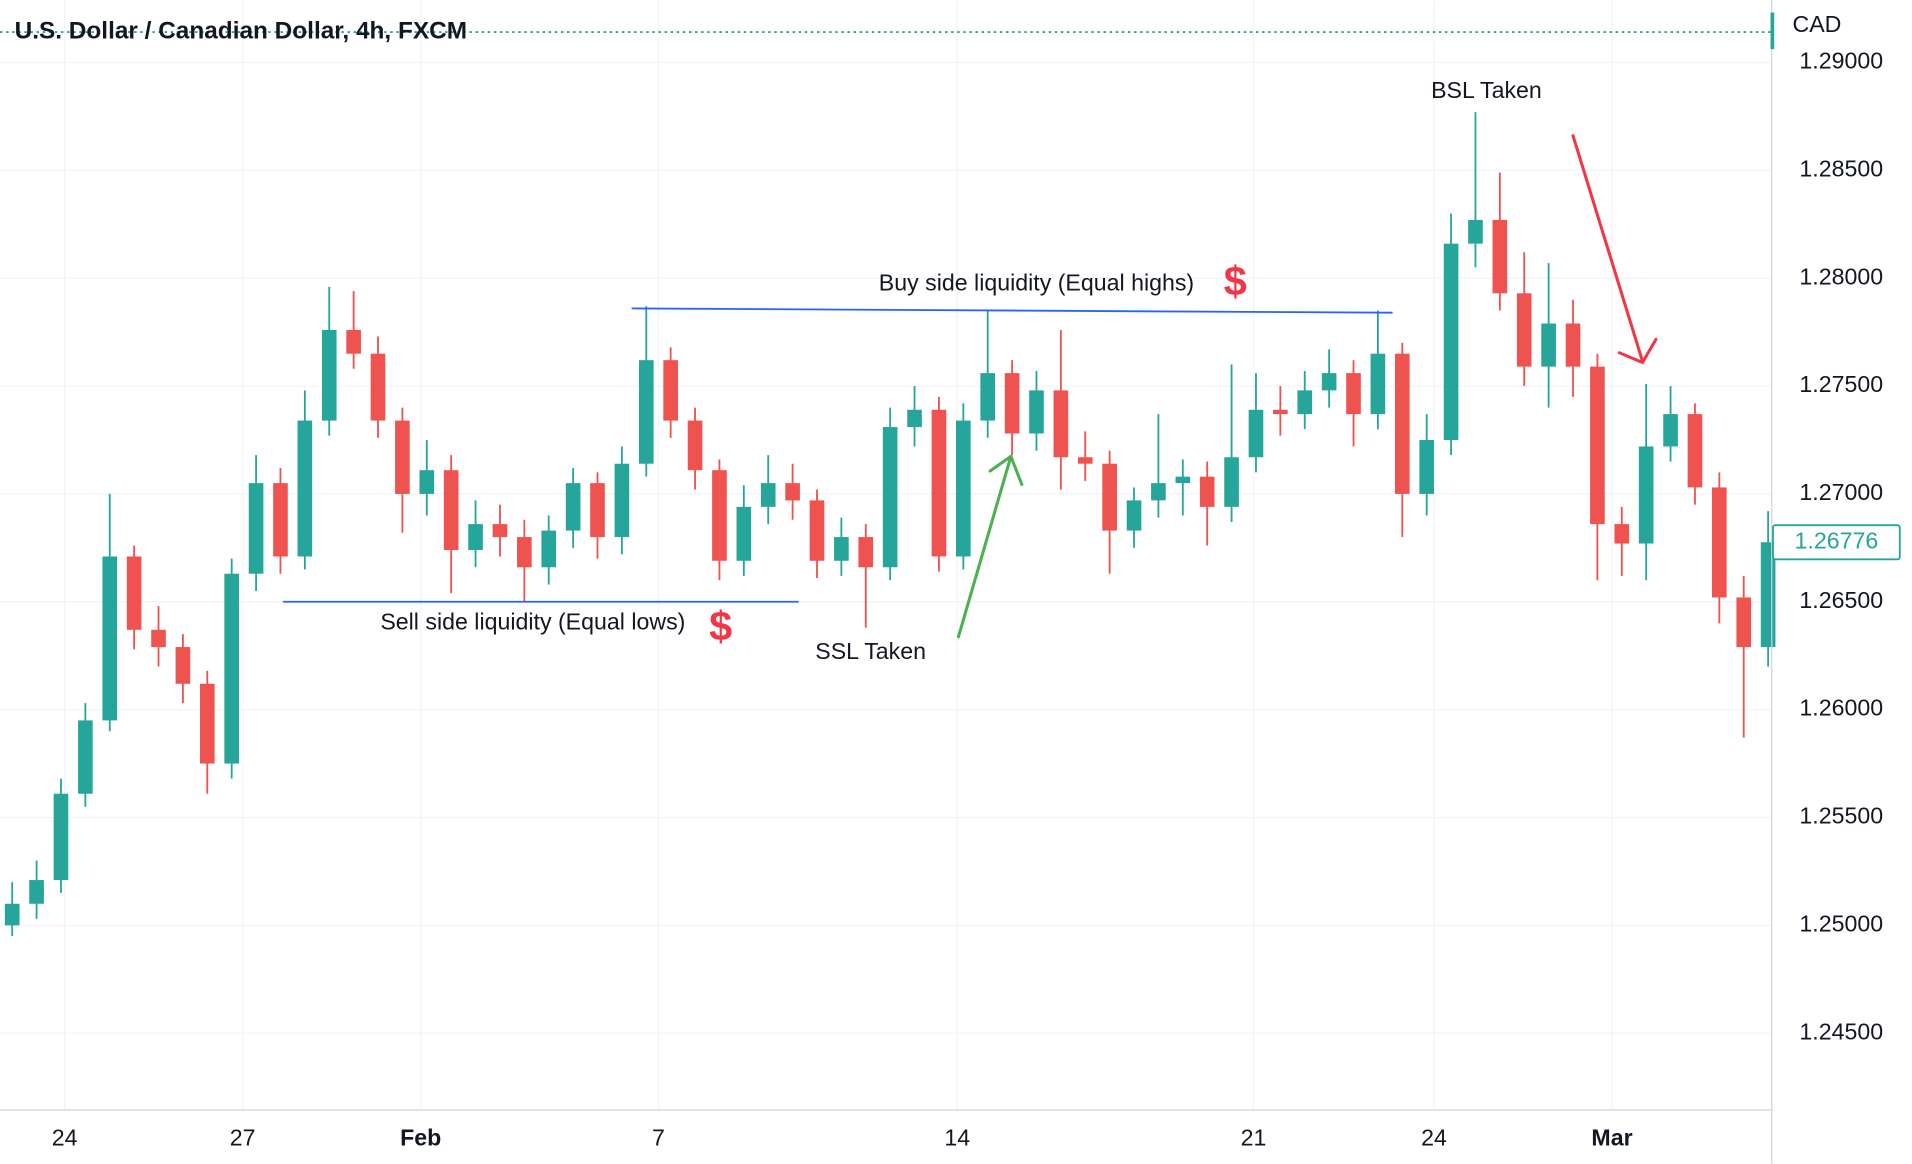 The image size is (1912, 1164). I want to click on y-tick-label: 1.24500, so click(1841, 1031).